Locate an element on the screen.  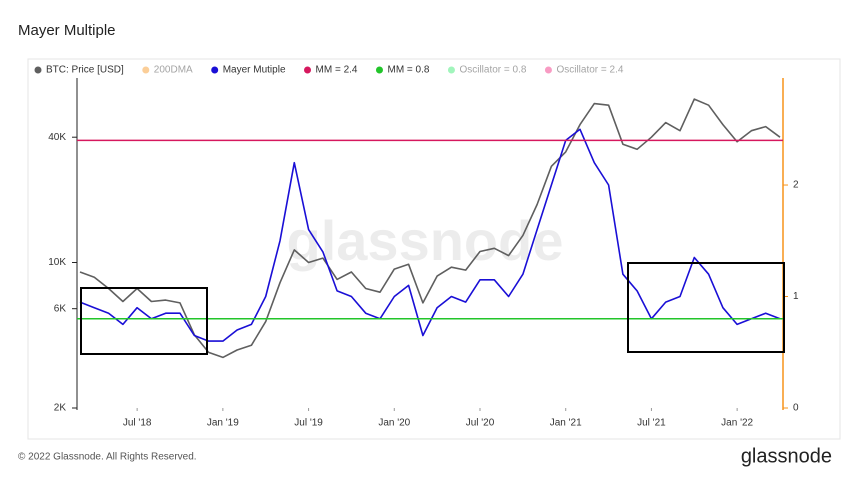
y-tick-label: 40K is located at coordinates (57, 137).